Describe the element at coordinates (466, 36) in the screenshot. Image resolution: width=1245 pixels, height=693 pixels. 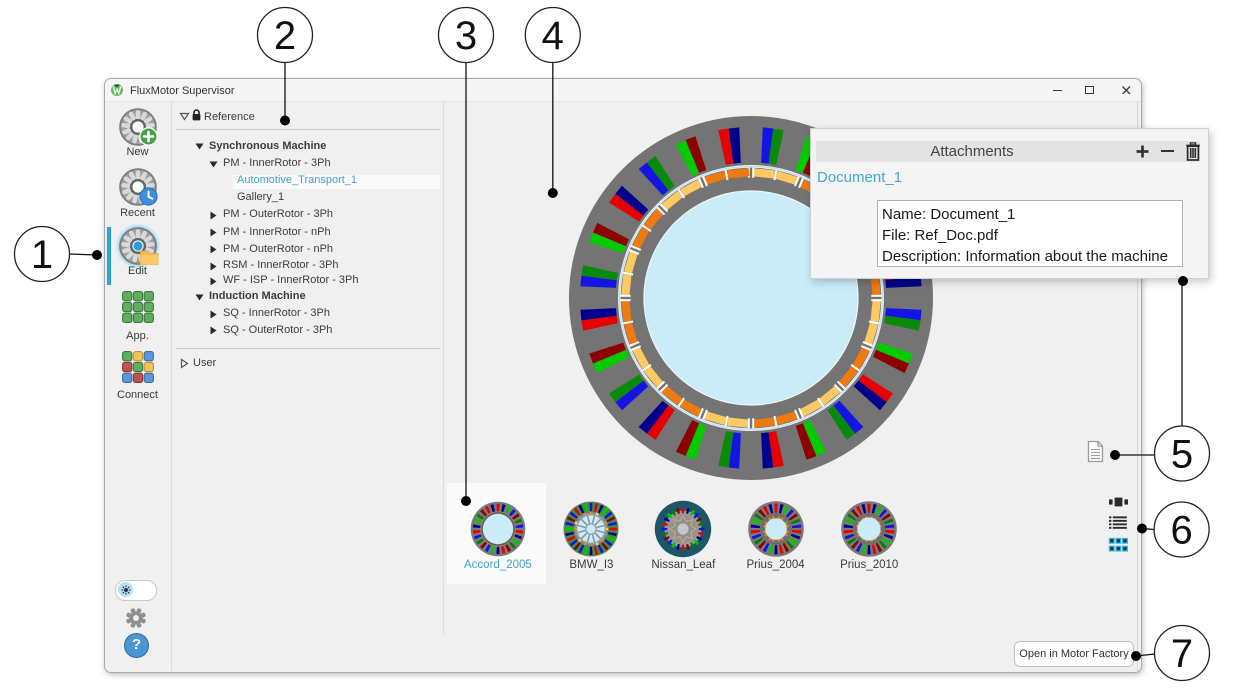
I see `svg-text: 3` at that location.